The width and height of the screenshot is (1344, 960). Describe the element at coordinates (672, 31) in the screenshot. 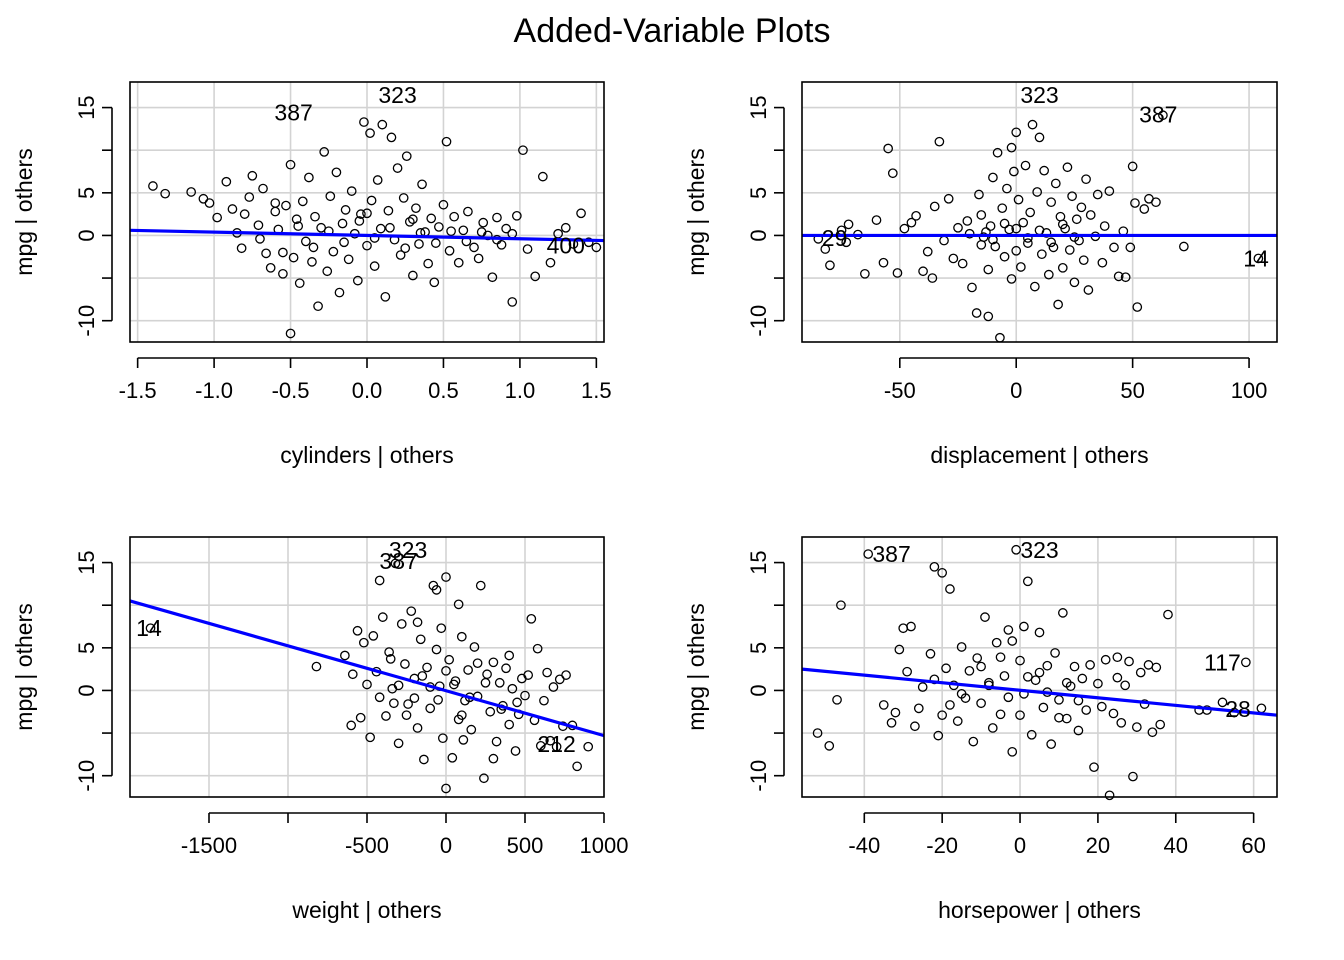

I see `figure-title: Added-Variable Plots` at that location.